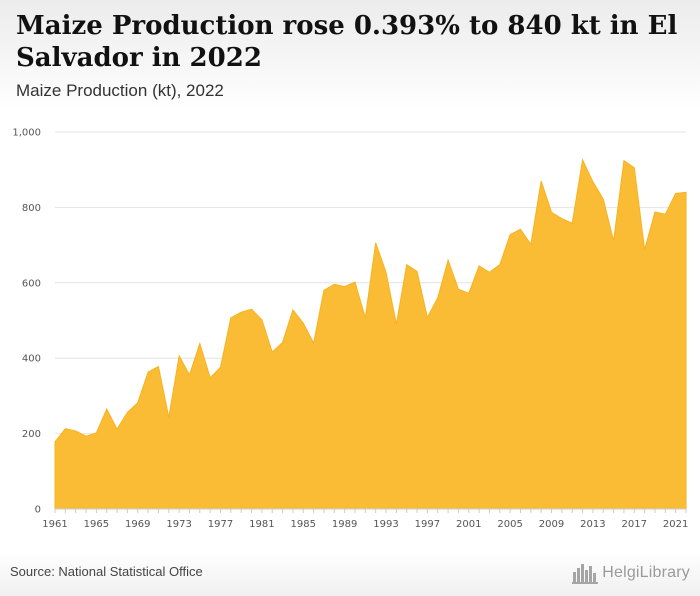 This screenshot has width=700, height=596. Describe the element at coordinates (26, 322) in the screenshot. I see `y-axis-labels: 0 200 400 600 800 1,000` at that location.